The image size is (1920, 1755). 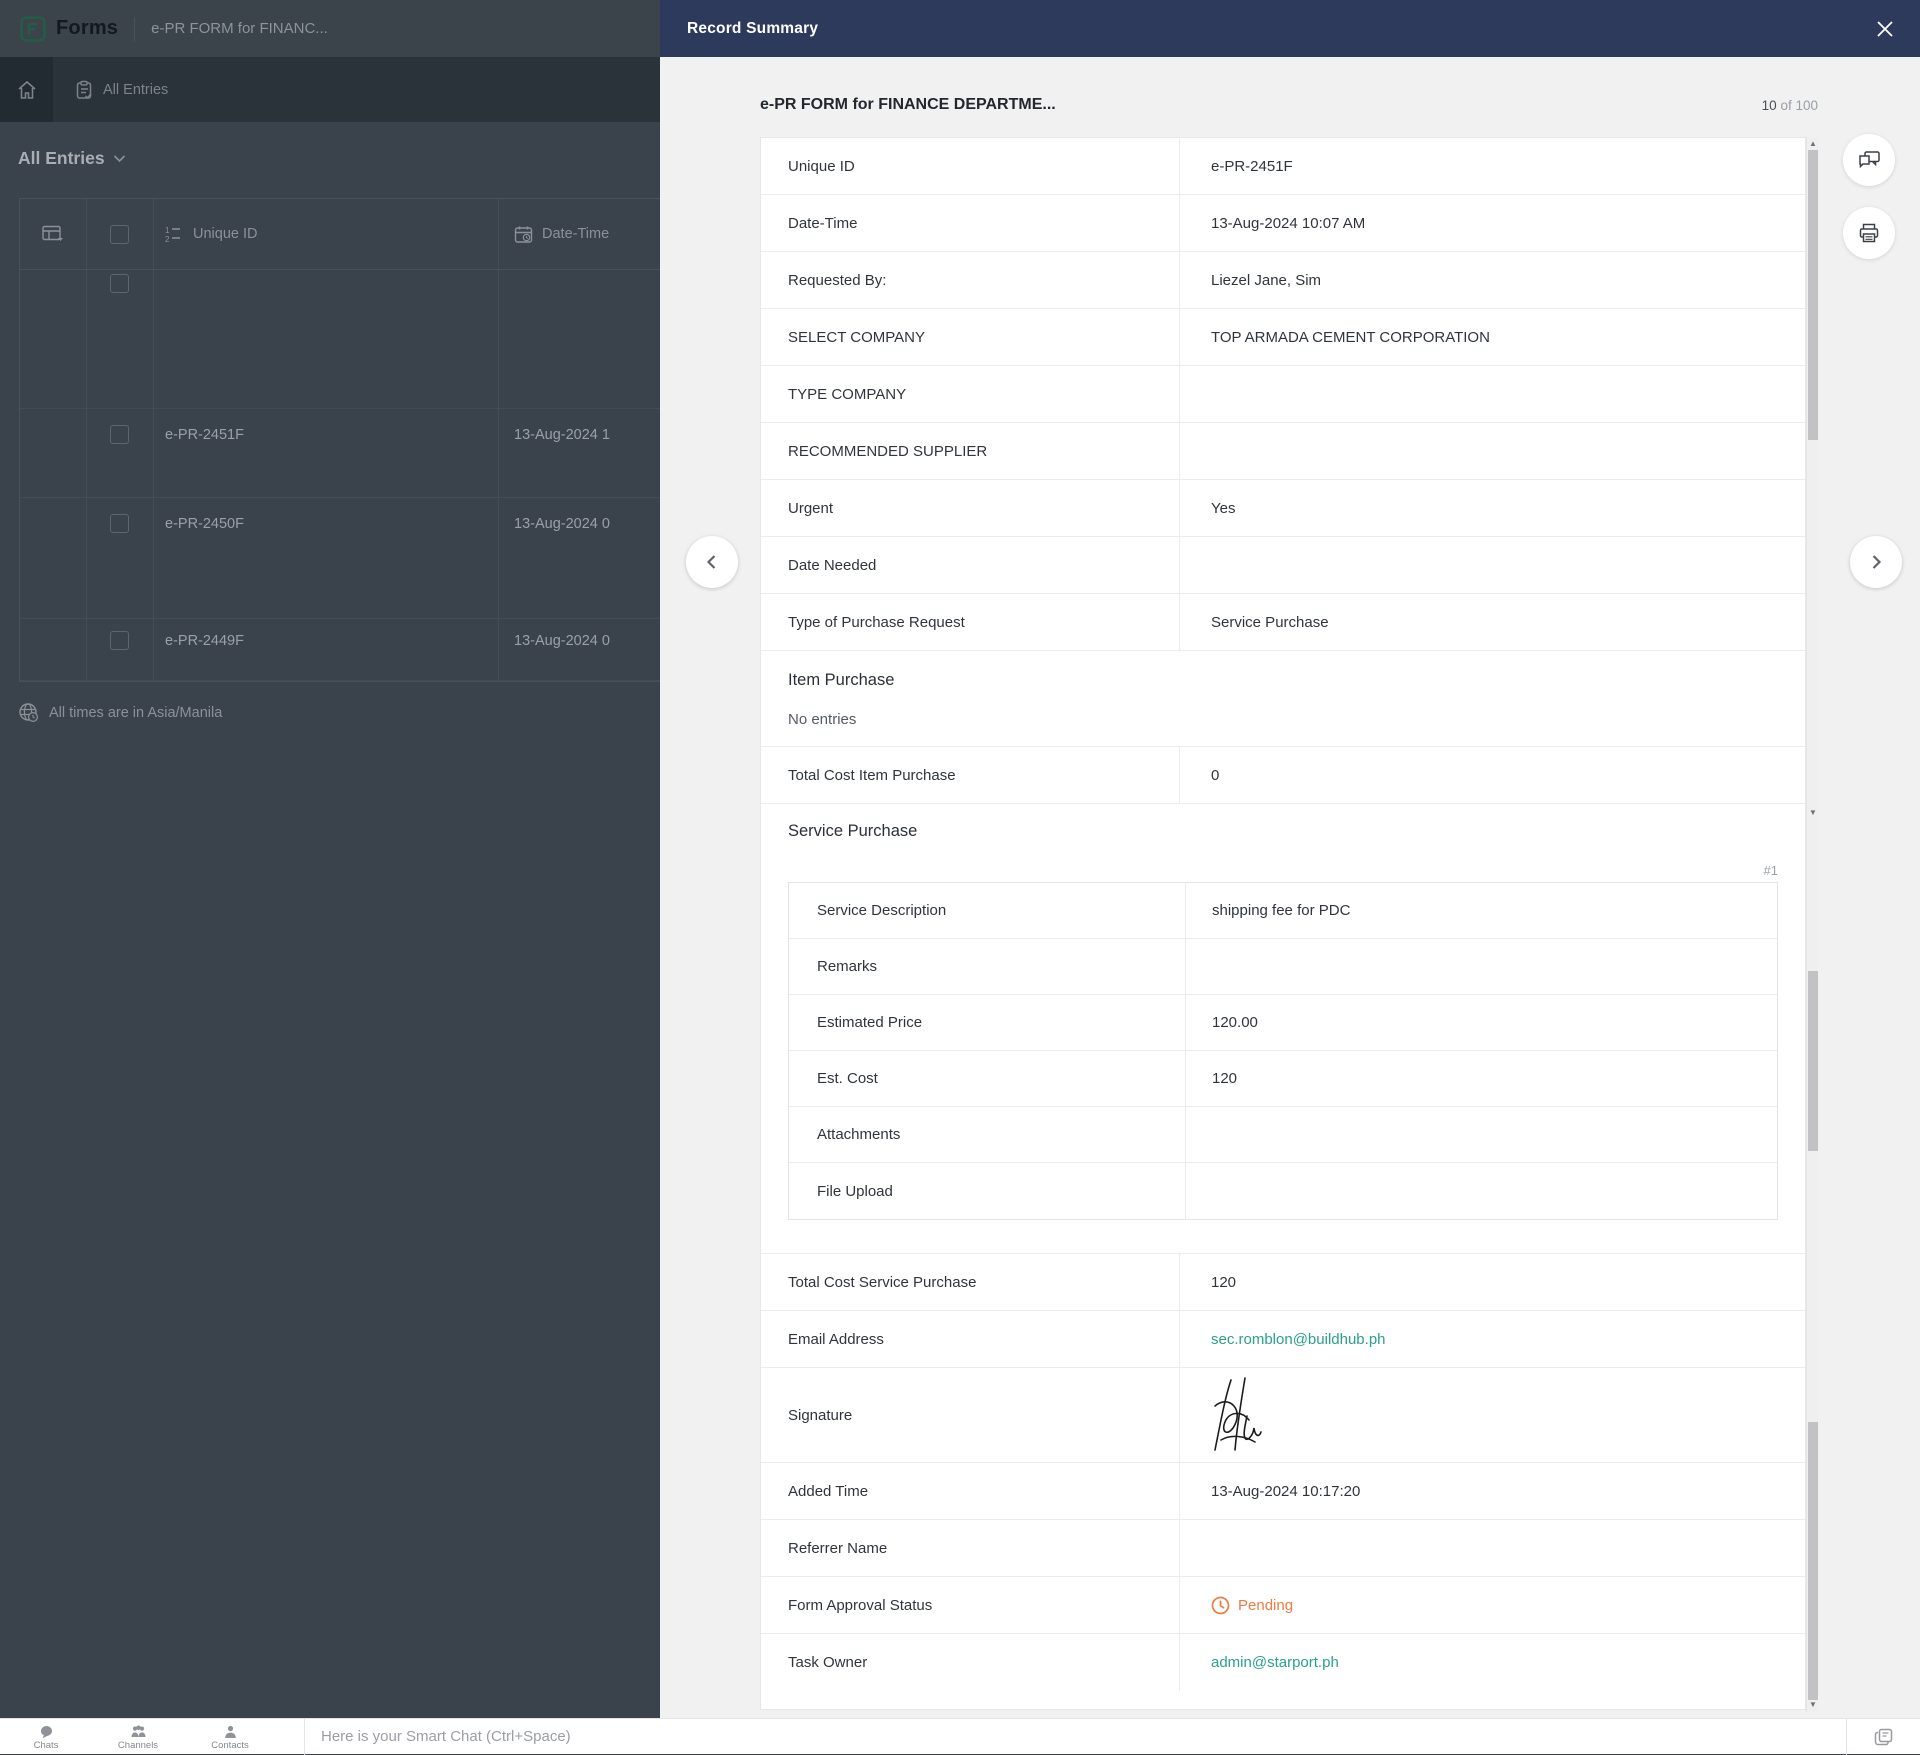 I want to click on home-tab, so click(x=26, y=89).